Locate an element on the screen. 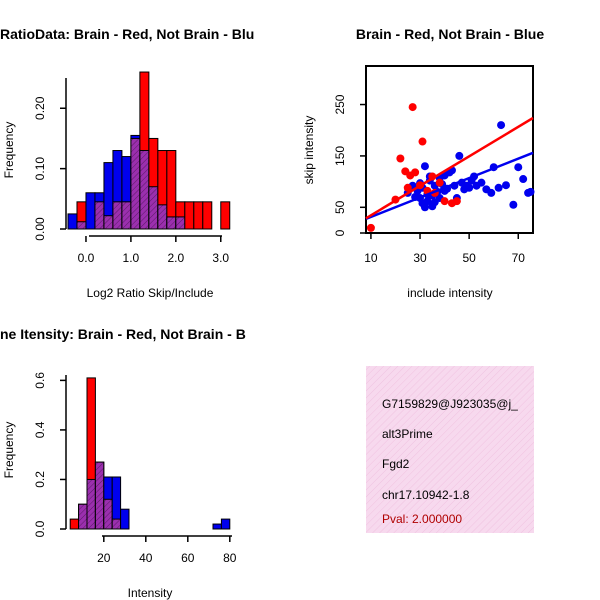  intensity-histogram-ylabel: Frequency is located at coordinates (9, 450).